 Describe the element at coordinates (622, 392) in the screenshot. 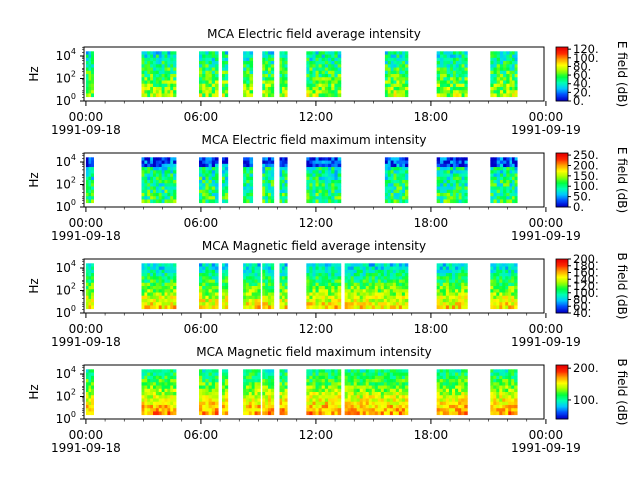

I see `colorbar-label: B field (dB)` at that location.